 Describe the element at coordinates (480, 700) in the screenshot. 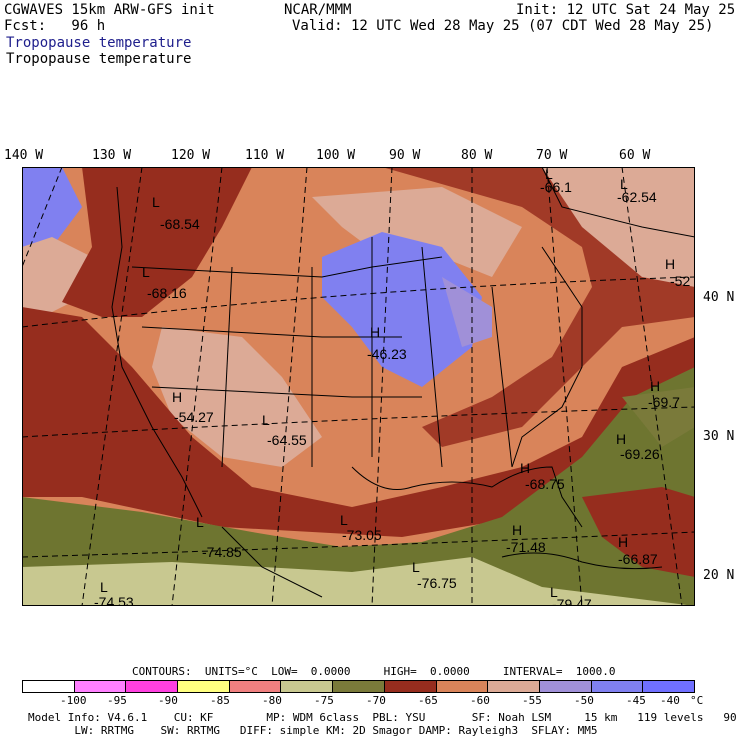

I see `colorbar-tick: -60` at that location.